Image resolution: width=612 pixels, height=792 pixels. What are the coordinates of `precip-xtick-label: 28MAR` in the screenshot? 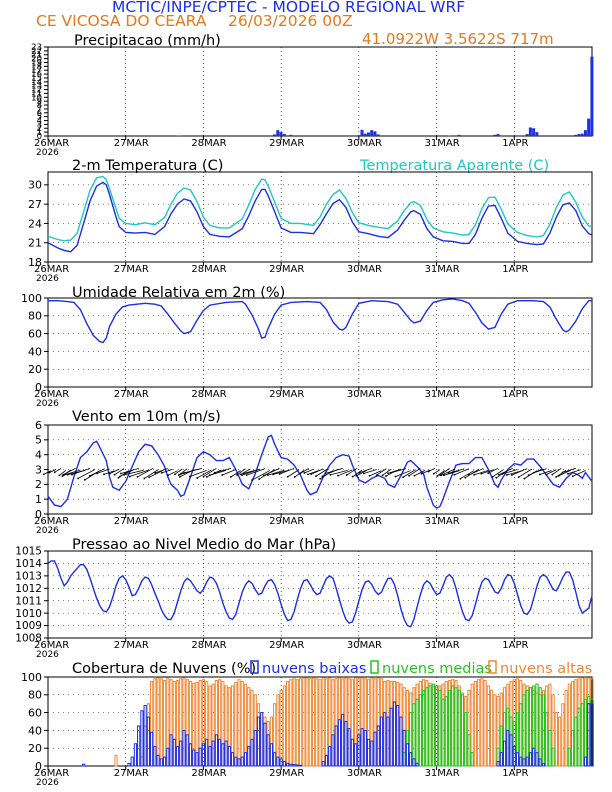 It's located at (208, 143).